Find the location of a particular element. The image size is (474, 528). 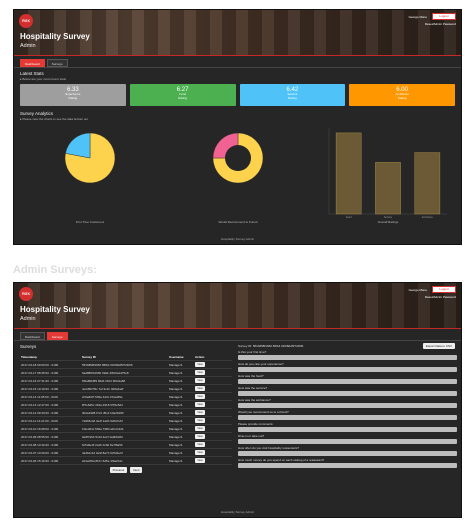

pie-slice-no is located at coordinates (78, 145).